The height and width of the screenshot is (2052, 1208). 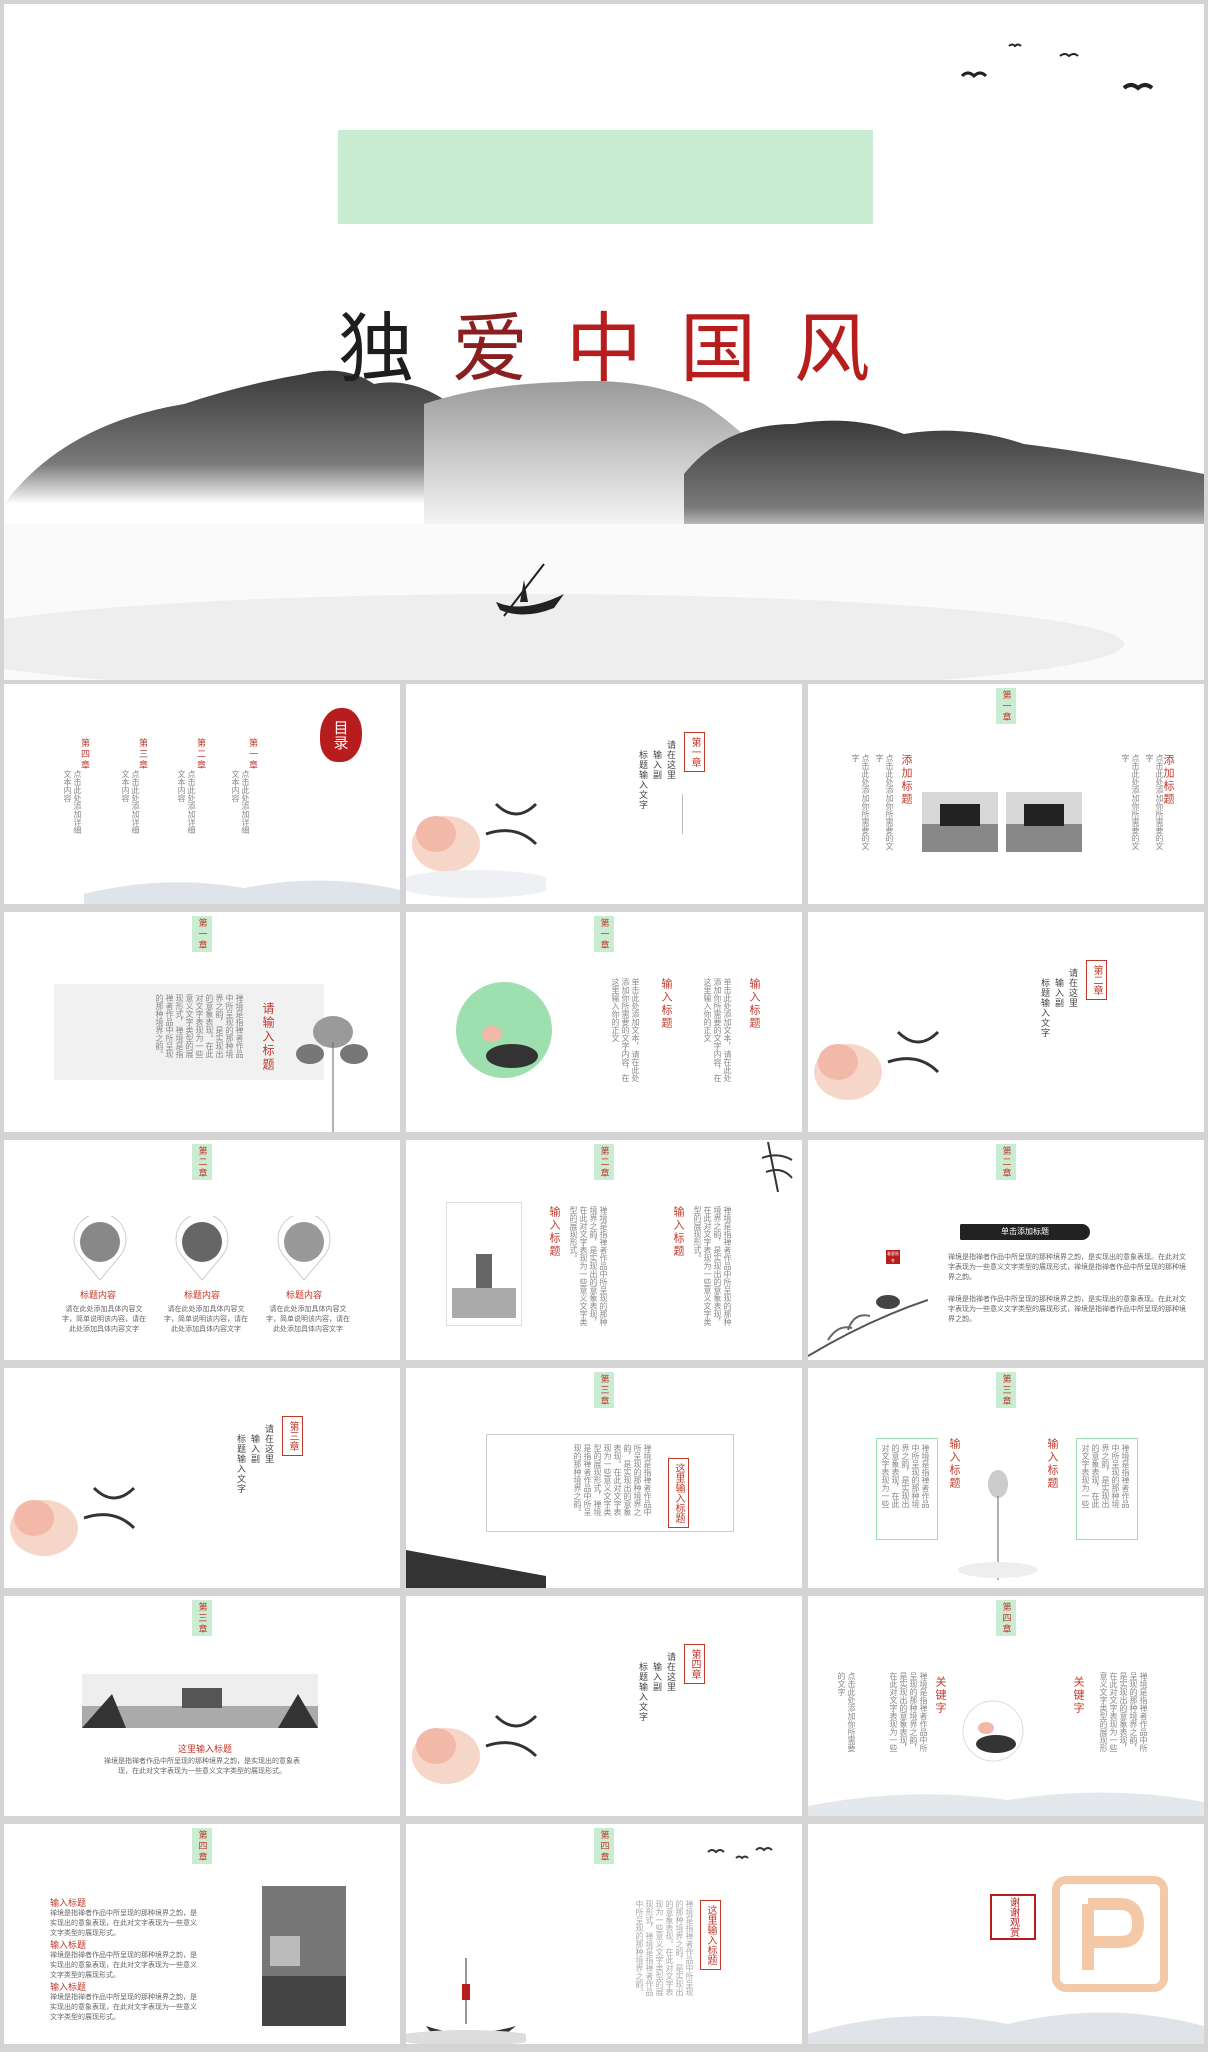 I want to click on text-right-2: 点击此处添加你所需要的文字, so click(x=1130, y=802).